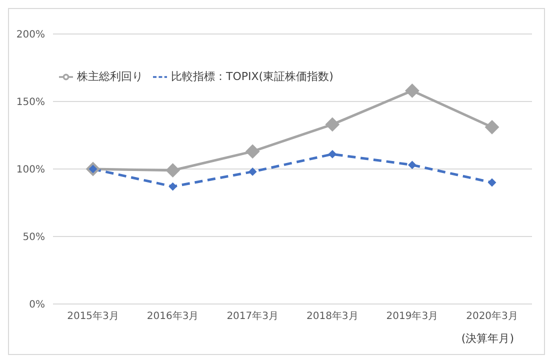 Image resolution: width=551 pixels, height=363 pixels. Describe the element at coordinates (412, 316) in the screenshot. I see `x-tick-label: 2019年3月` at that location.